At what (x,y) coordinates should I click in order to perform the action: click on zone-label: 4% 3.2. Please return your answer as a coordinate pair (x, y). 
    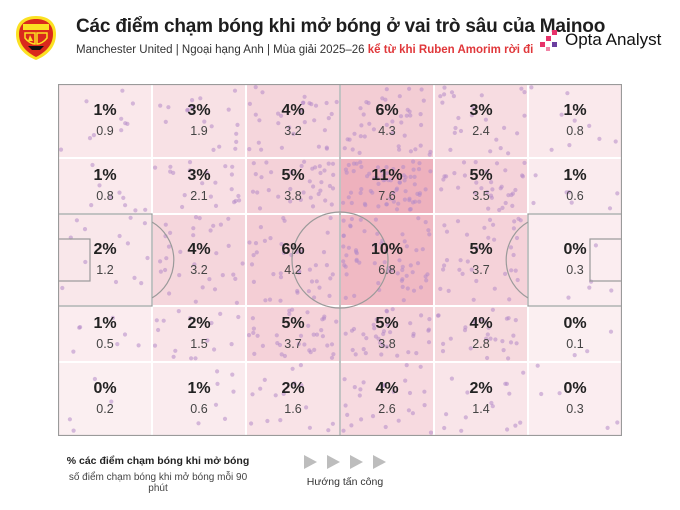
    Looking at the image, I should click on (293, 120).